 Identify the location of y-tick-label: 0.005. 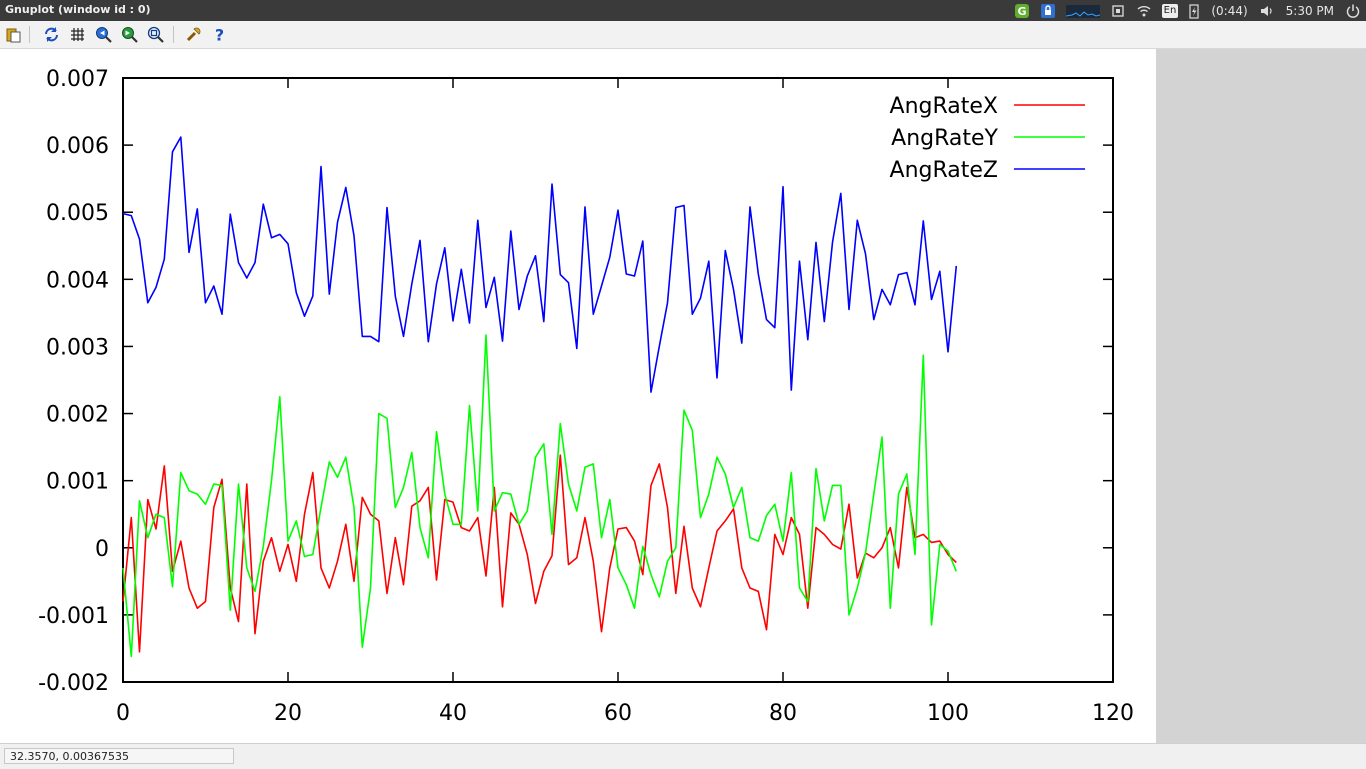
(77, 213).